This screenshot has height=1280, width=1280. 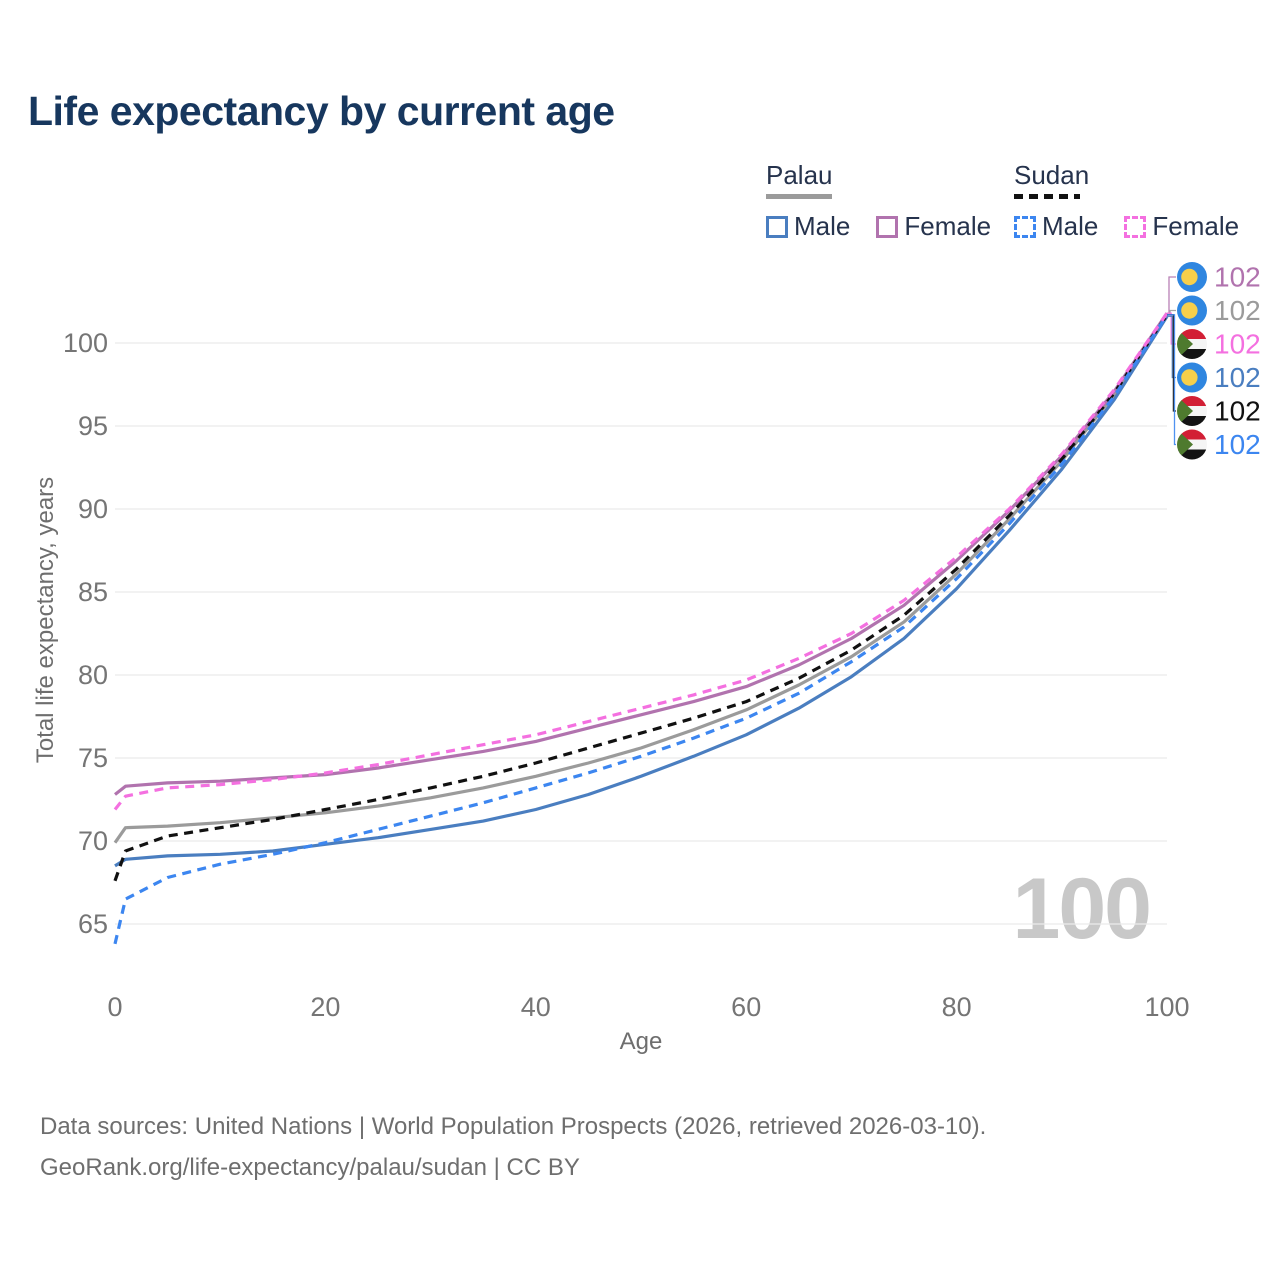 What do you see at coordinates (93, 426) in the screenshot?
I see `y-tick-label: 95` at bounding box center [93, 426].